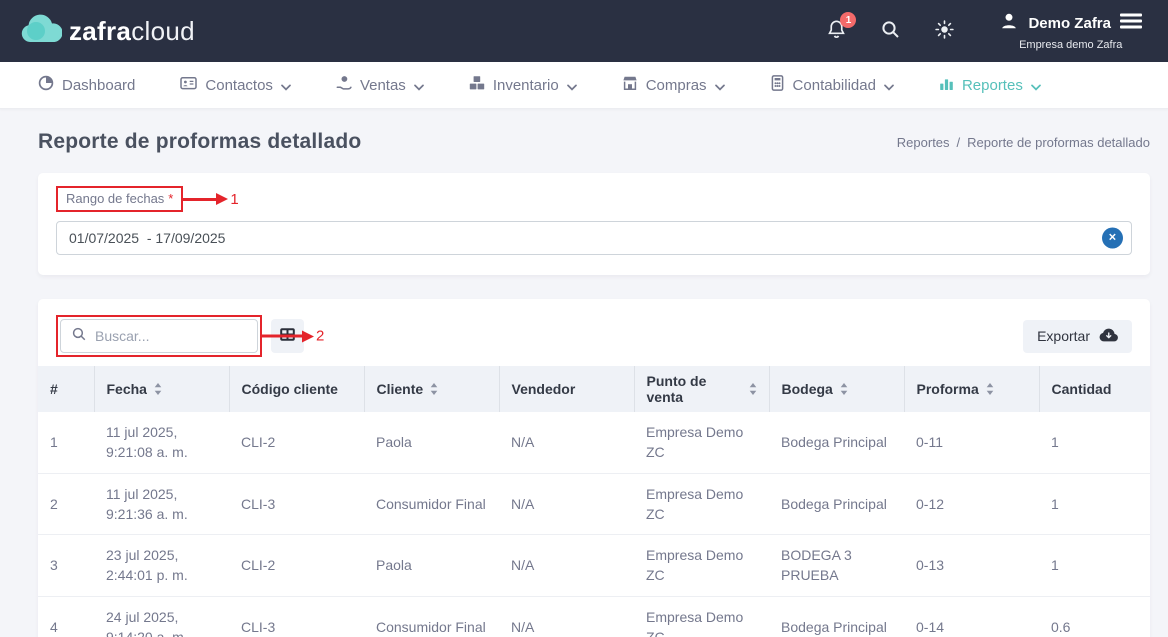 This screenshot has height=637, width=1168. I want to click on menu-item-inventario: Inventario, so click(523, 85).